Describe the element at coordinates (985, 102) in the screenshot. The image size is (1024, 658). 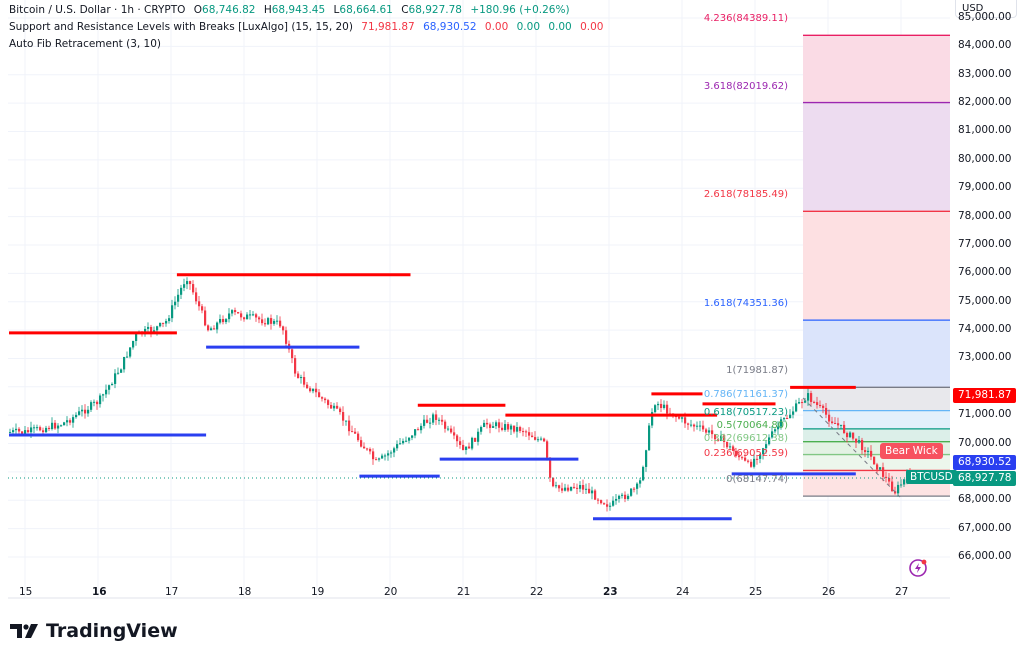
I see `price-axis-label: 82,000.00` at that location.